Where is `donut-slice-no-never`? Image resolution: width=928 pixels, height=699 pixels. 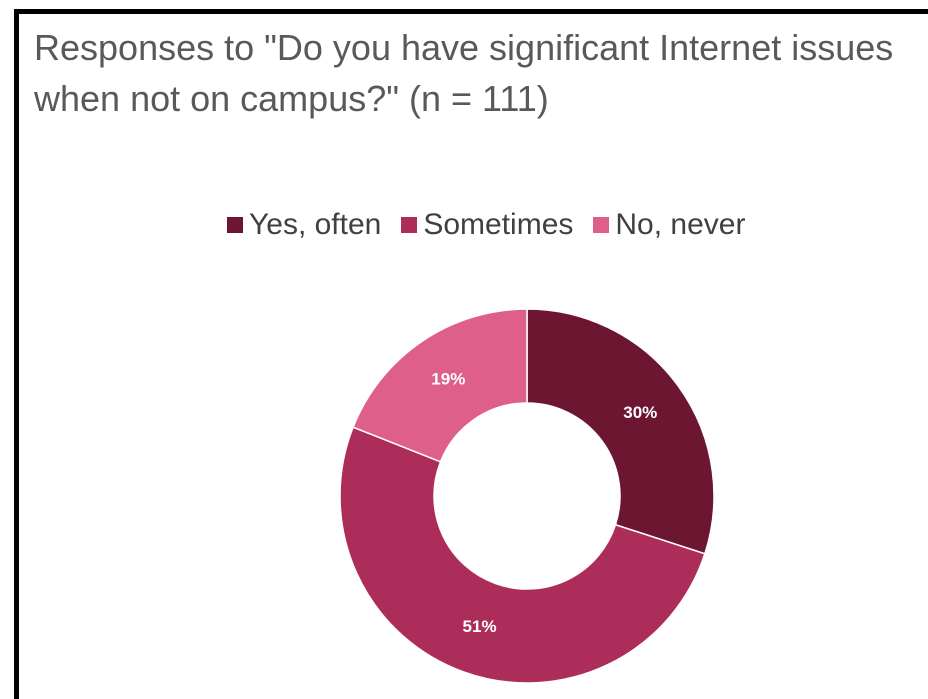
donut-slice-no-never is located at coordinates (440, 385).